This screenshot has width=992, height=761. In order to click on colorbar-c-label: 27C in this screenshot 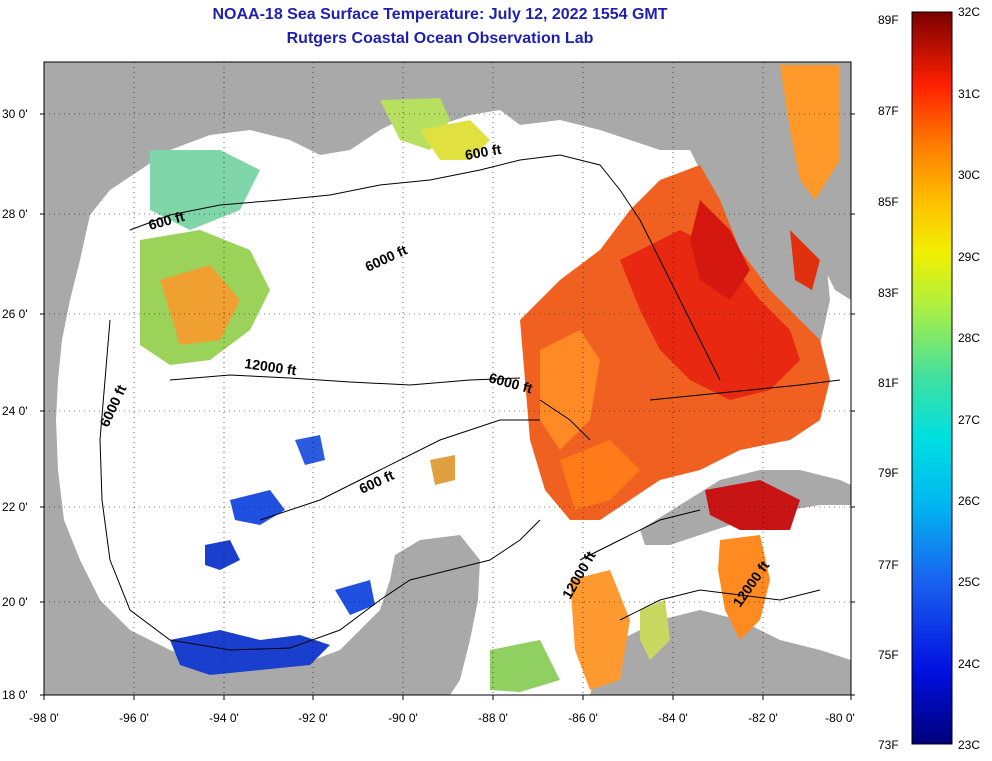, I will do `click(969, 420)`.